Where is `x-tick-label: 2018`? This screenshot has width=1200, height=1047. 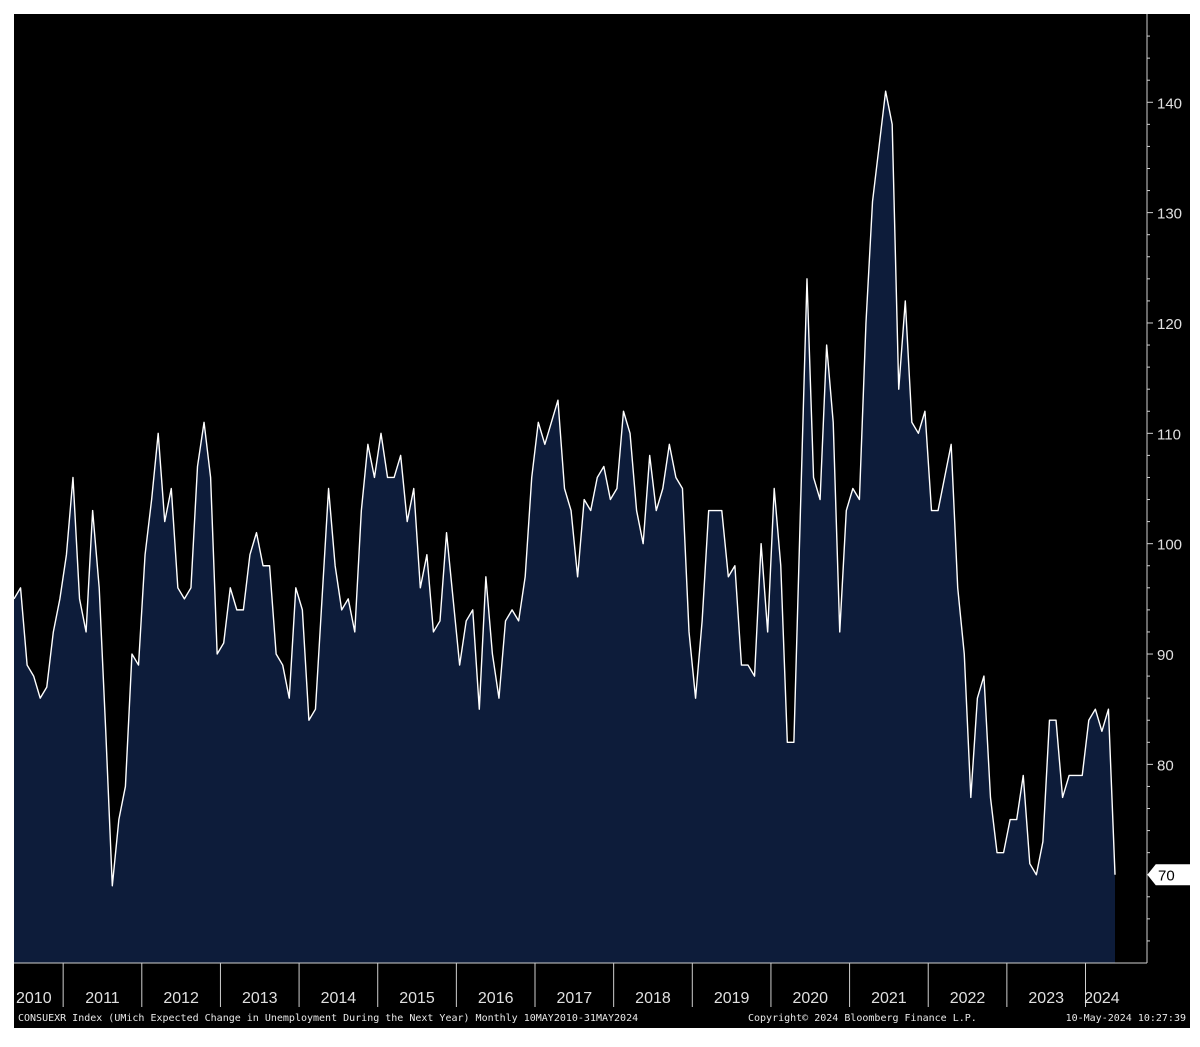
x-tick-label: 2018 is located at coordinates (653, 998).